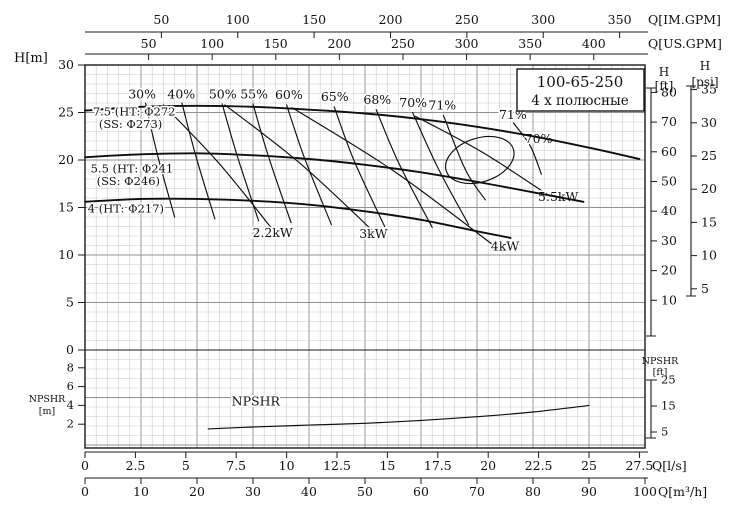  Describe the element at coordinates (682, 491) in the screenshot. I see `axis-title-q-m3h: Q[m³/h]` at that location.